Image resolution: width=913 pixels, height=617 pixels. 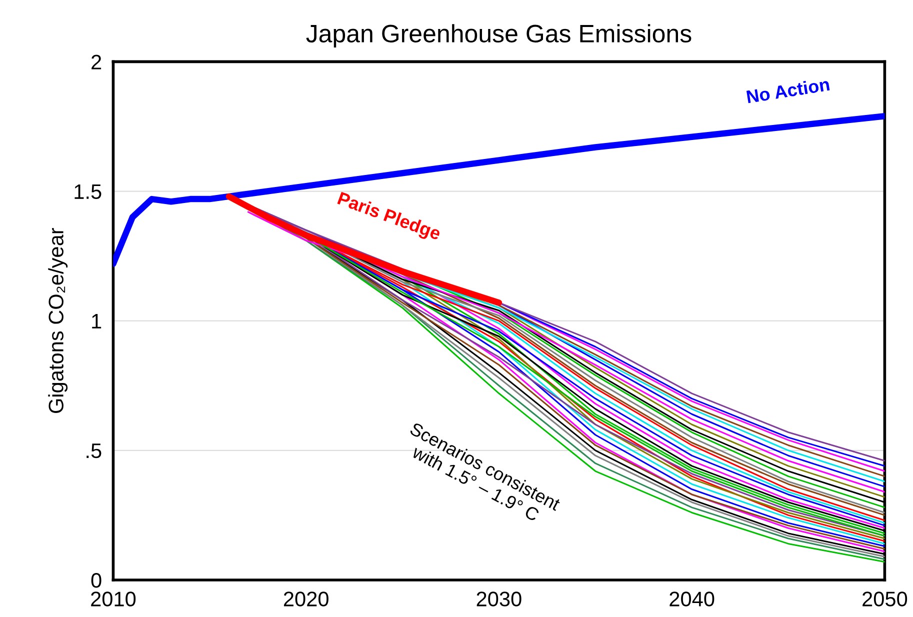 I want to click on x-tick-label: 2040, so click(x=692, y=599).